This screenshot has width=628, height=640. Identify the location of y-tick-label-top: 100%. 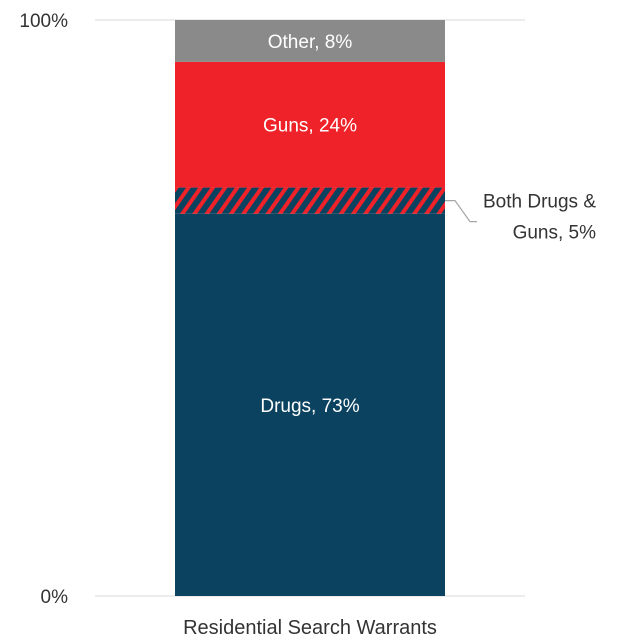
(43, 21).